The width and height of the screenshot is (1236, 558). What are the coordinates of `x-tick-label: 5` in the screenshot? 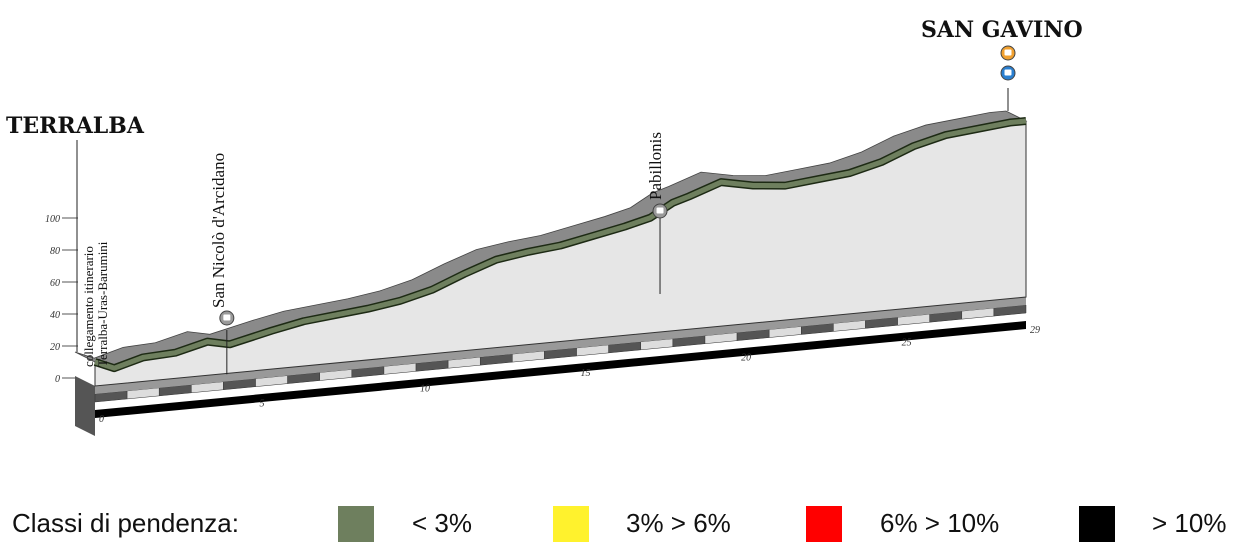 It's located at (262, 404).